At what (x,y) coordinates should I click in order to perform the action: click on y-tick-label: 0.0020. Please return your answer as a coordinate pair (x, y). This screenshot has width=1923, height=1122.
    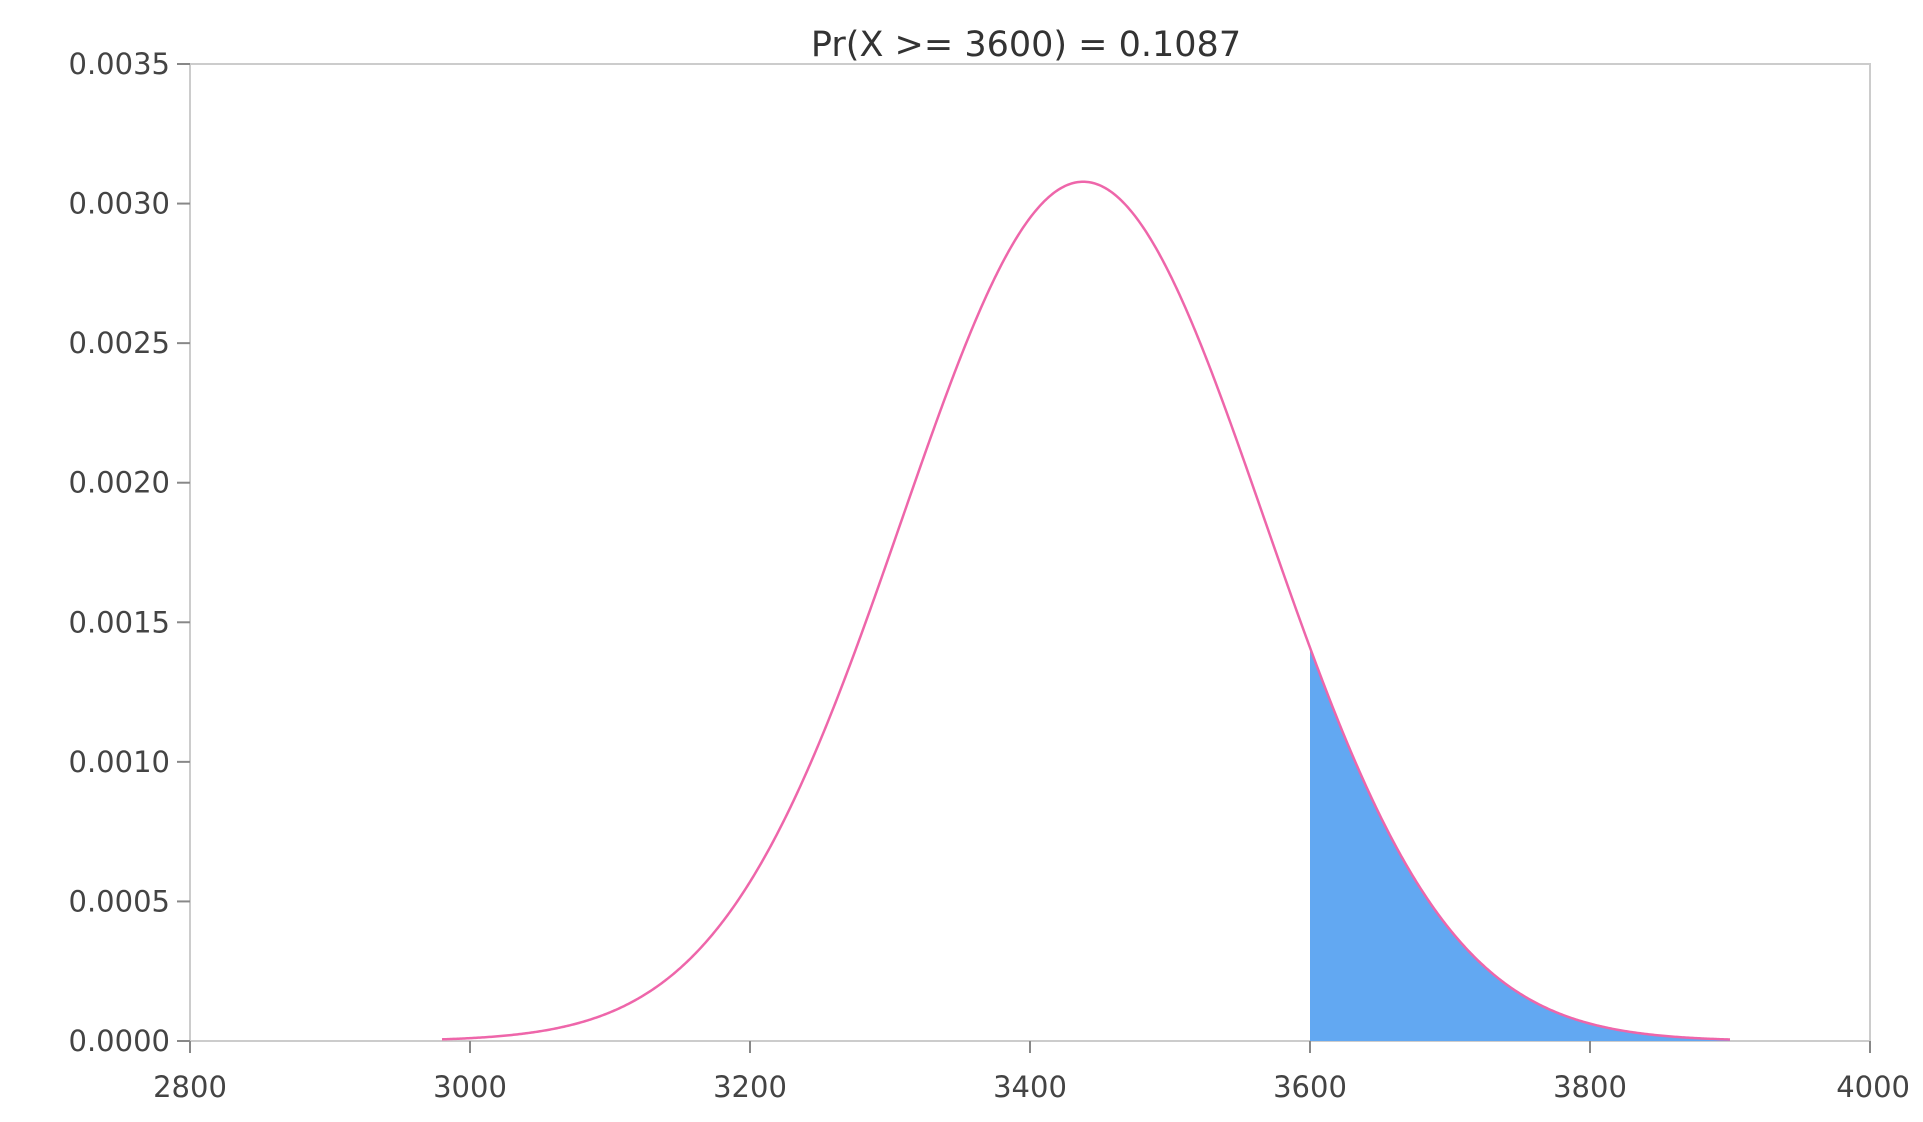
    Looking at the image, I should click on (119, 483).